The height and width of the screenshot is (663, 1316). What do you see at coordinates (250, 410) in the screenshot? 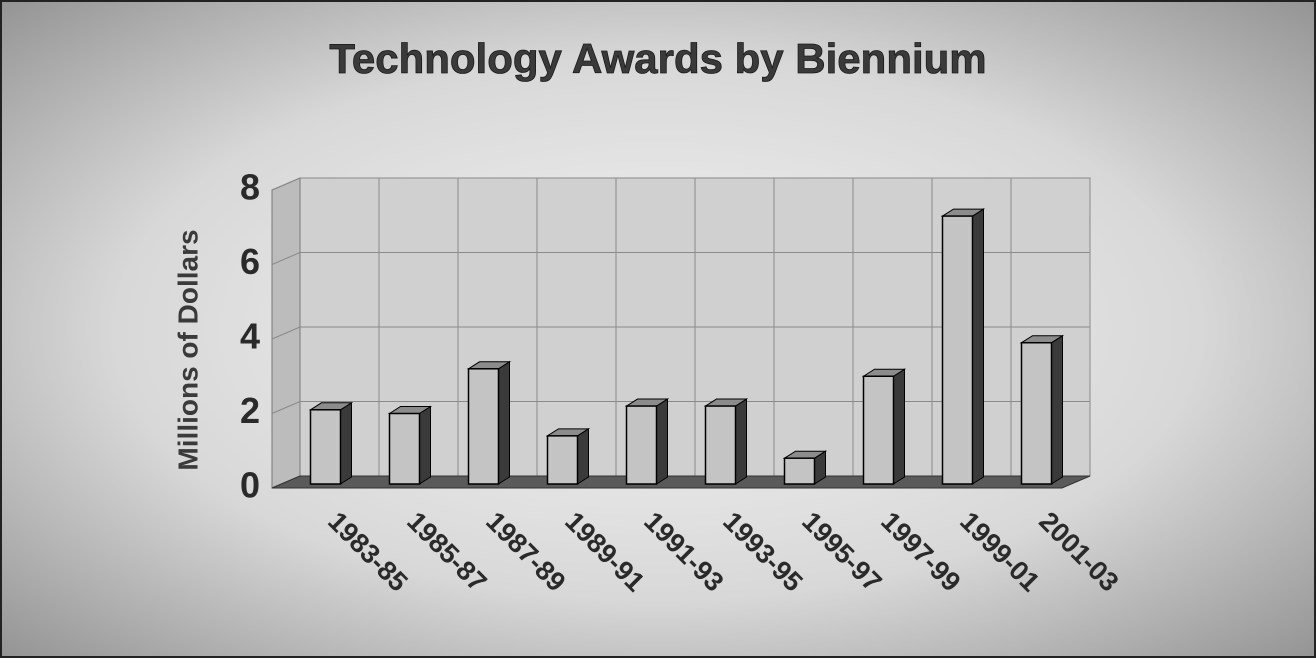
I see `y-tick-label: 2` at bounding box center [250, 410].